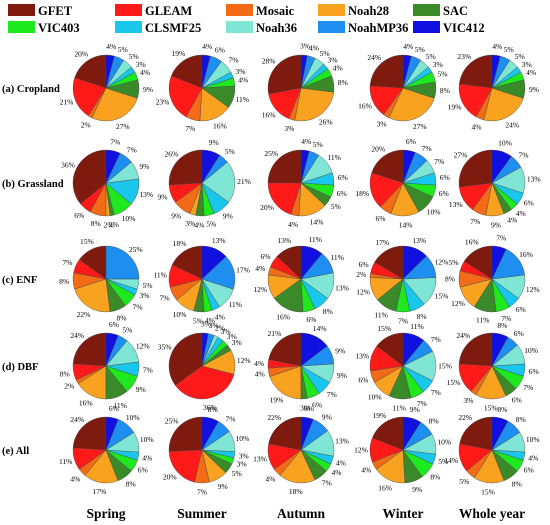 Image resolution: width=550 pixels, height=525 pixels. I want to click on slice-percent-label: 36%, so click(210, 407).